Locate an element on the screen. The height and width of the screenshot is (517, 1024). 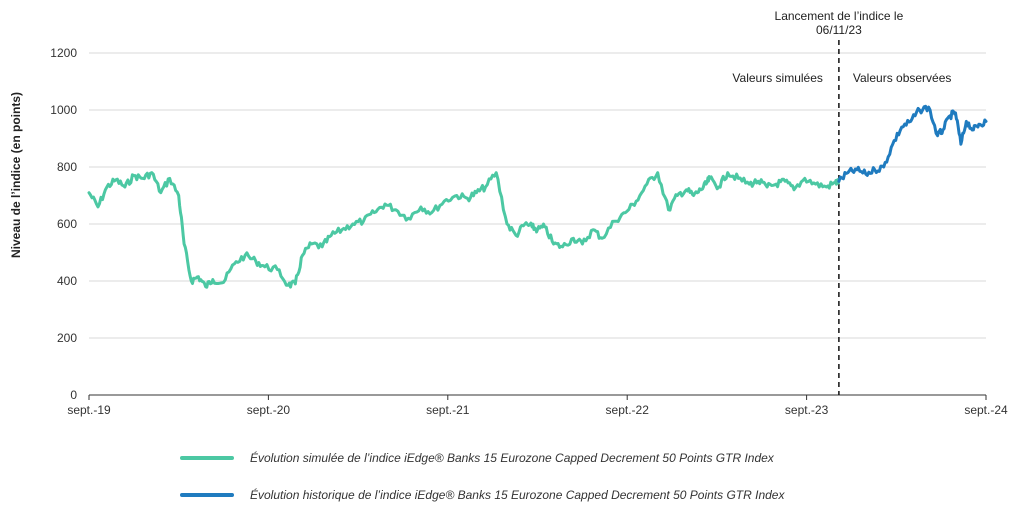
y-axis-label: Niveau de l’indice (en points) is located at coordinates (16, 175).